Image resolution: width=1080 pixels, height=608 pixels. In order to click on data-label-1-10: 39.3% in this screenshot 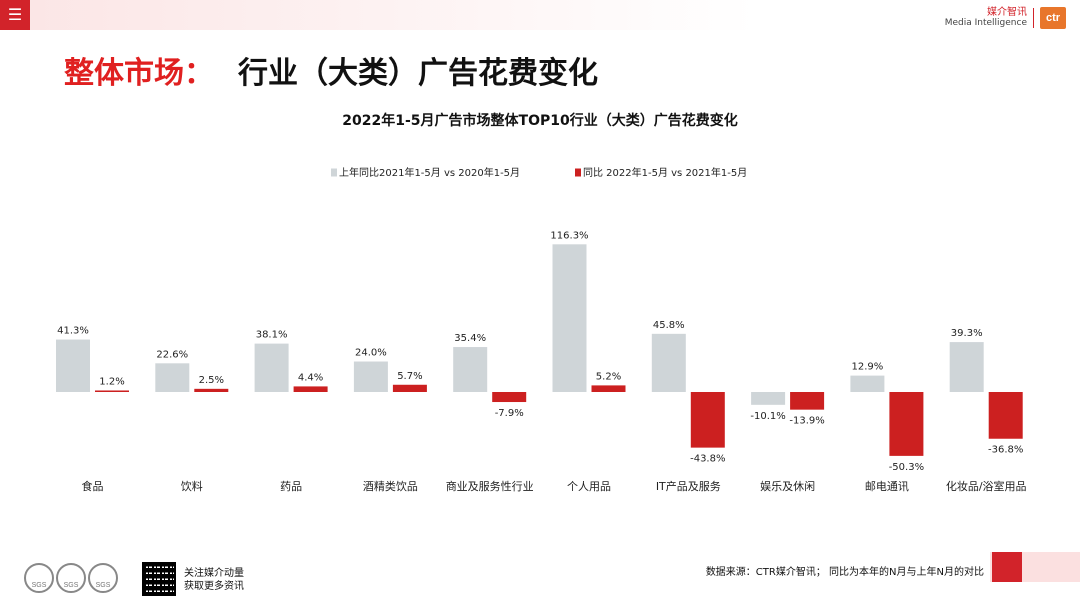, I will do `click(967, 333)`.